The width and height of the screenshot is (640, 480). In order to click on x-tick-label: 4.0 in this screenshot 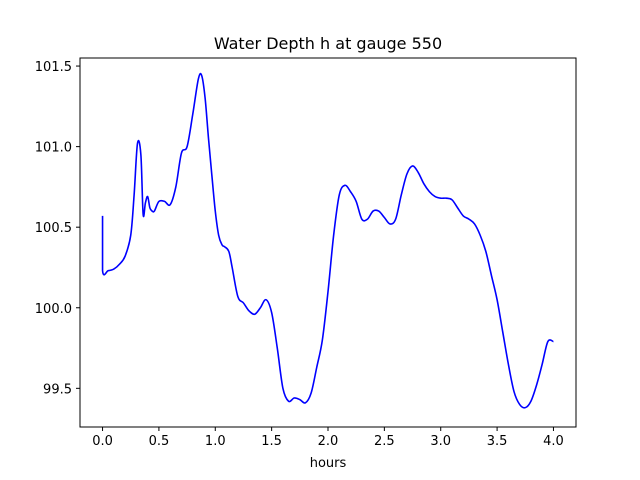, I will do `click(553, 441)`.